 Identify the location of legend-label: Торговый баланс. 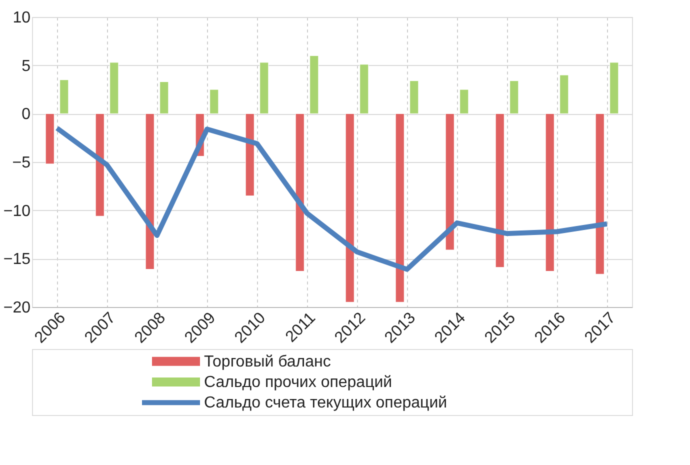
(267, 361).